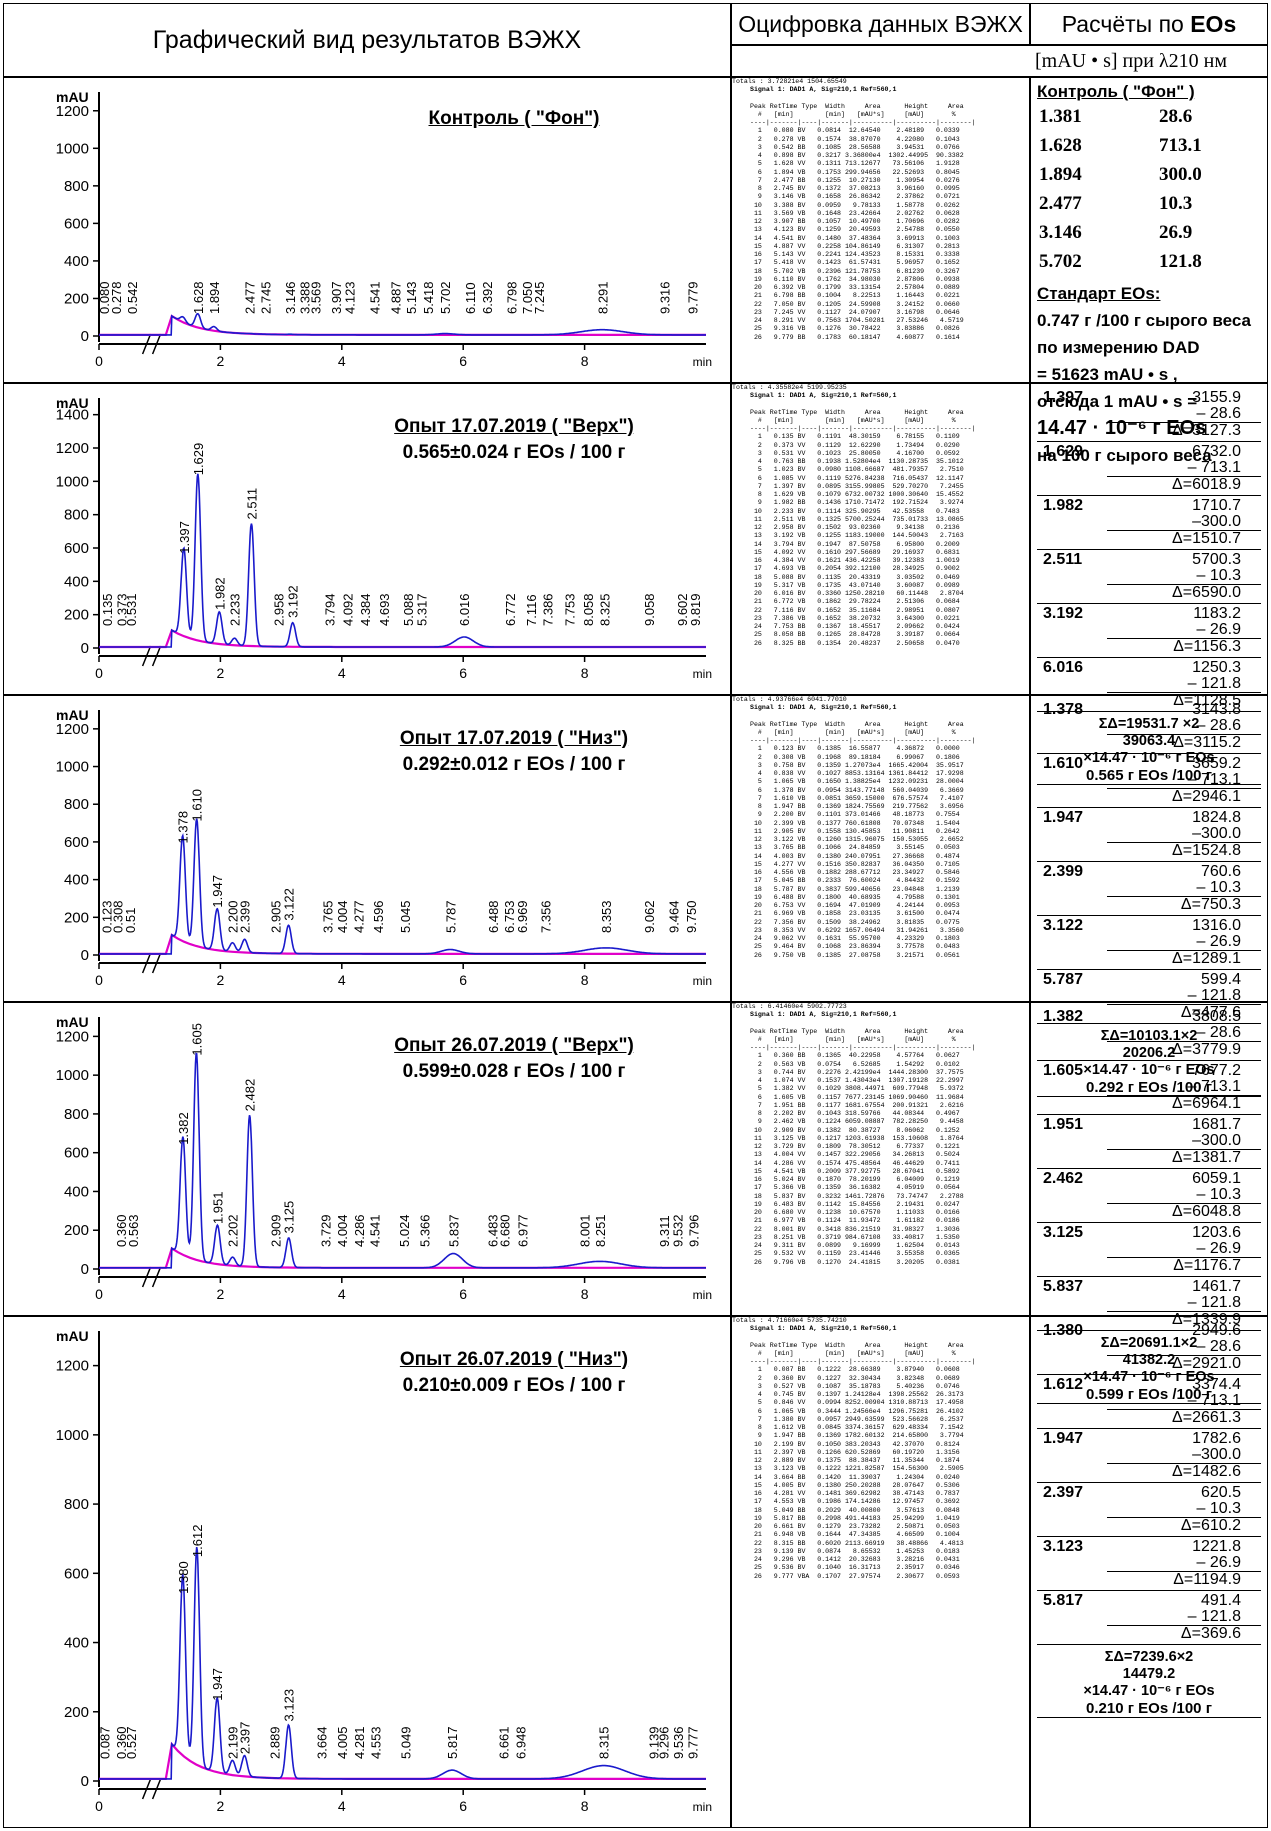 The width and height of the screenshot is (1271, 1831). What do you see at coordinates (1216, 1016) in the screenshot?
I see `calc-value: 3808.5` at bounding box center [1216, 1016].